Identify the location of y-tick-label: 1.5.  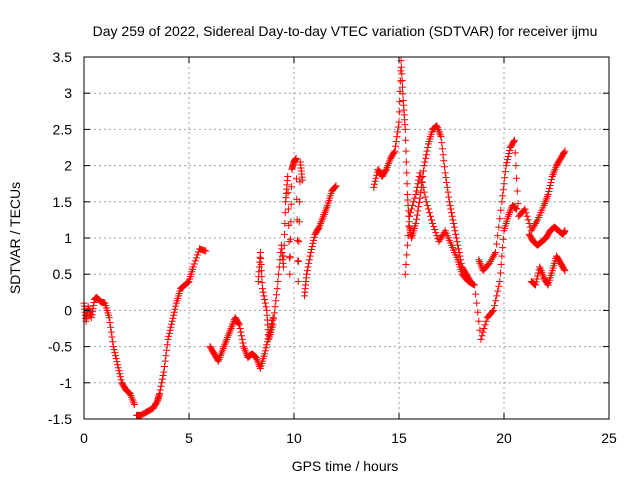
(63, 202).